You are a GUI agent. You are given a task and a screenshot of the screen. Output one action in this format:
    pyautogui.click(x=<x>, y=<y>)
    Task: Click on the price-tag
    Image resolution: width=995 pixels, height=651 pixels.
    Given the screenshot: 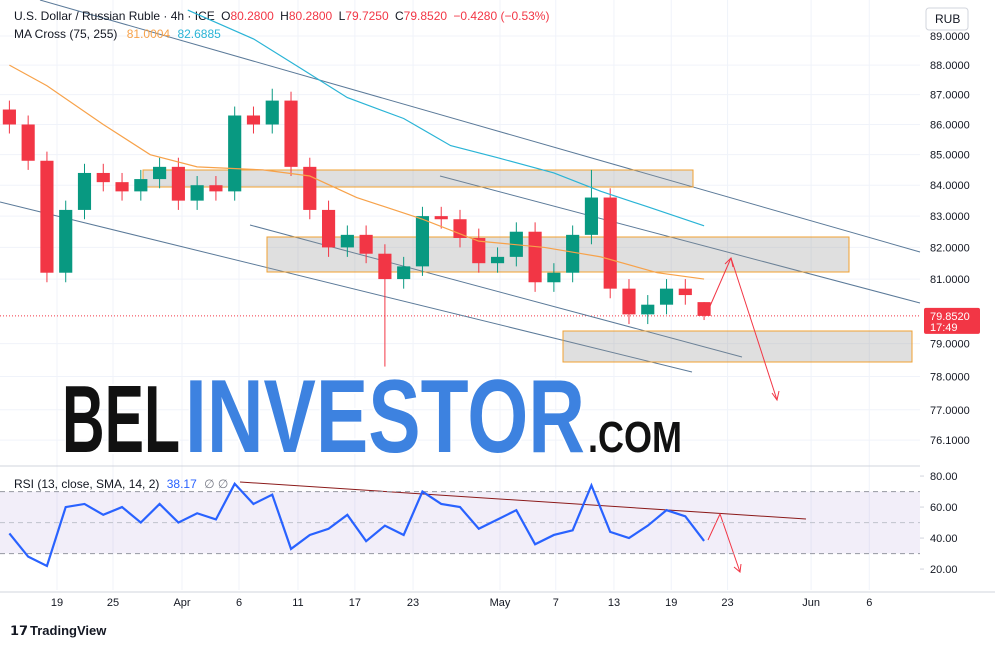 What is the action you would take?
    pyautogui.click(x=952, y=320)
    